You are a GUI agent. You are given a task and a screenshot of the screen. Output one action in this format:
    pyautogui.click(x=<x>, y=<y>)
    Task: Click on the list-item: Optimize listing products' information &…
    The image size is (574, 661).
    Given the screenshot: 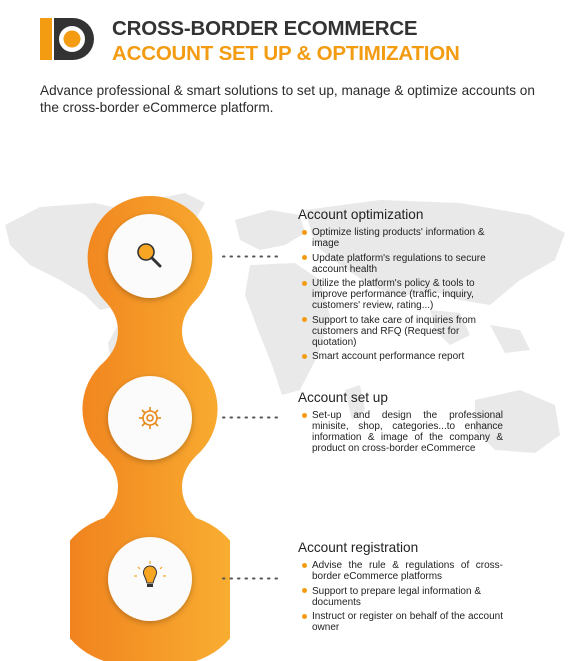 What is the action you would take?
    pyautogui.click(x=400, y=238)
    